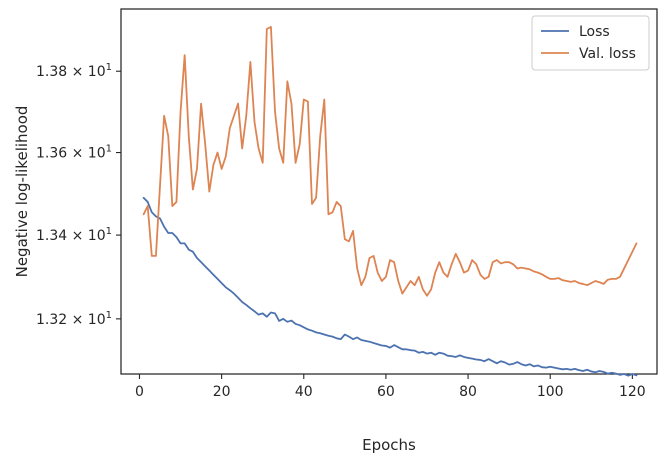 This screenshot has width=667, height=463. Describe the element at coordinates (74, 319) in the screenshot. I see `y-tick-label-0: 1.32 × 10¹` at that location.